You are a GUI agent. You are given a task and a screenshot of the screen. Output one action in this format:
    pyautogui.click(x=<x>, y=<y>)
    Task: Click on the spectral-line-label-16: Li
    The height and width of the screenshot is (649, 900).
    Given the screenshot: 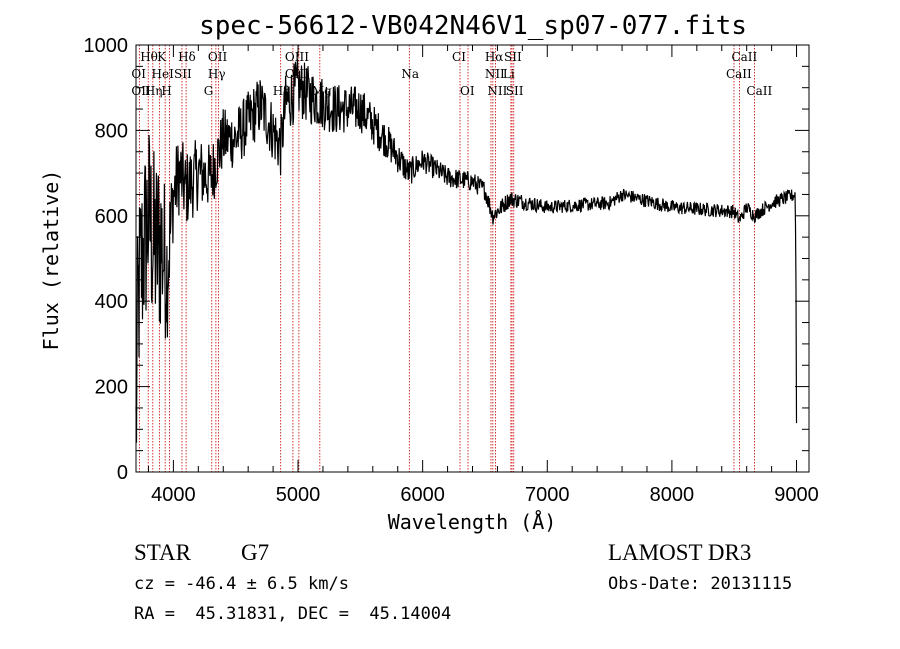 What is the action you would take?
    pyautogui.click(x=509, y=74)
    